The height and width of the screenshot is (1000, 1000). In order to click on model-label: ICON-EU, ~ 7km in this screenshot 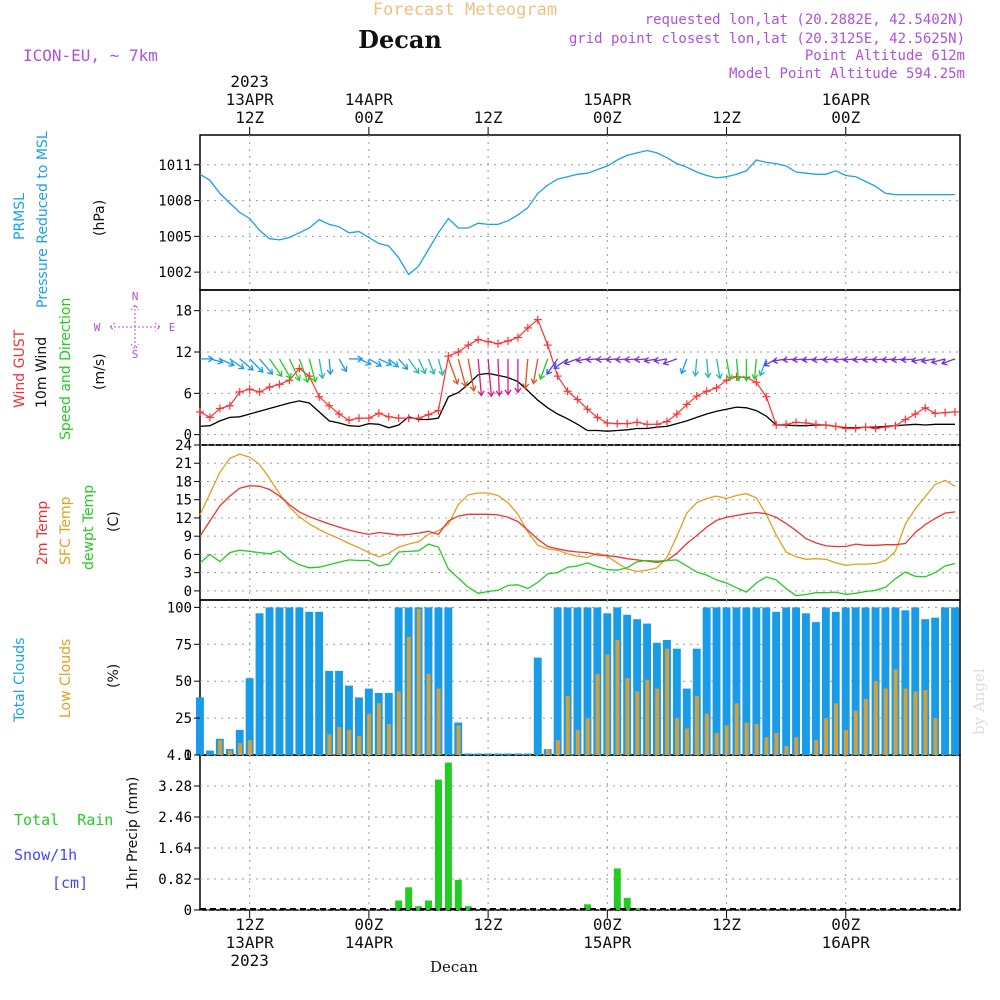, I will do `click(90, 55)`.